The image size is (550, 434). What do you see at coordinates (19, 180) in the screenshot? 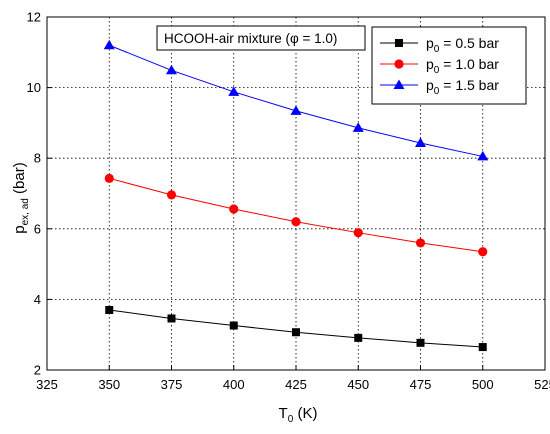
I see `y-axis-title-unit: (bar)` at bounding box center [19, 180].